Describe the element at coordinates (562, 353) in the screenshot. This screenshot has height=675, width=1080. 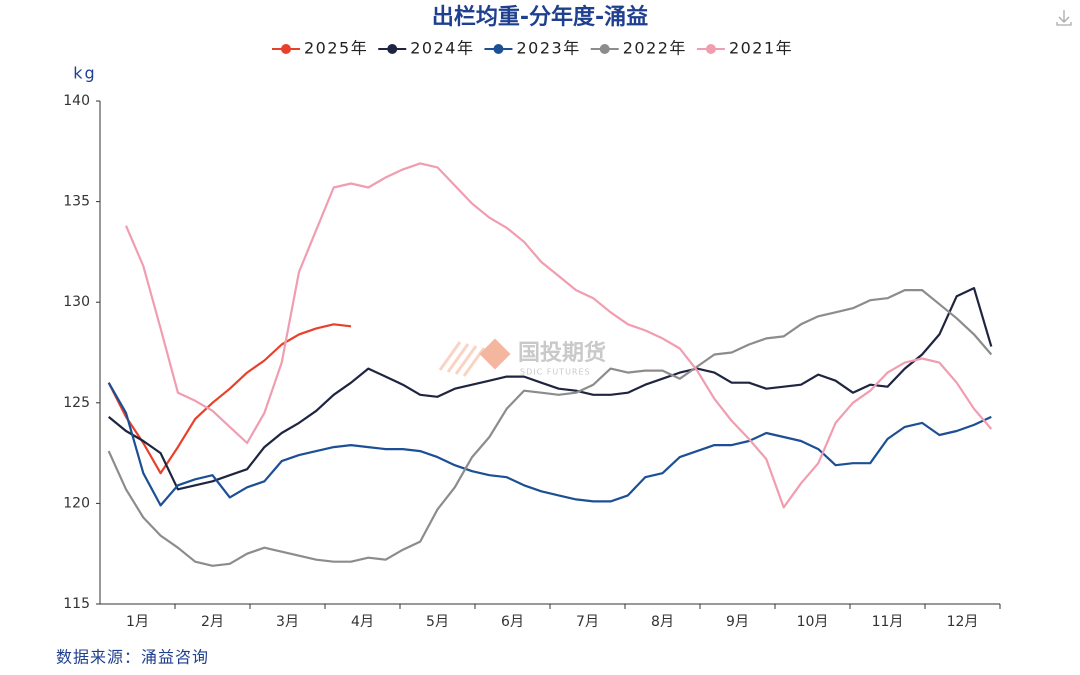
I see `watermark-text: 国投期货` at that location.